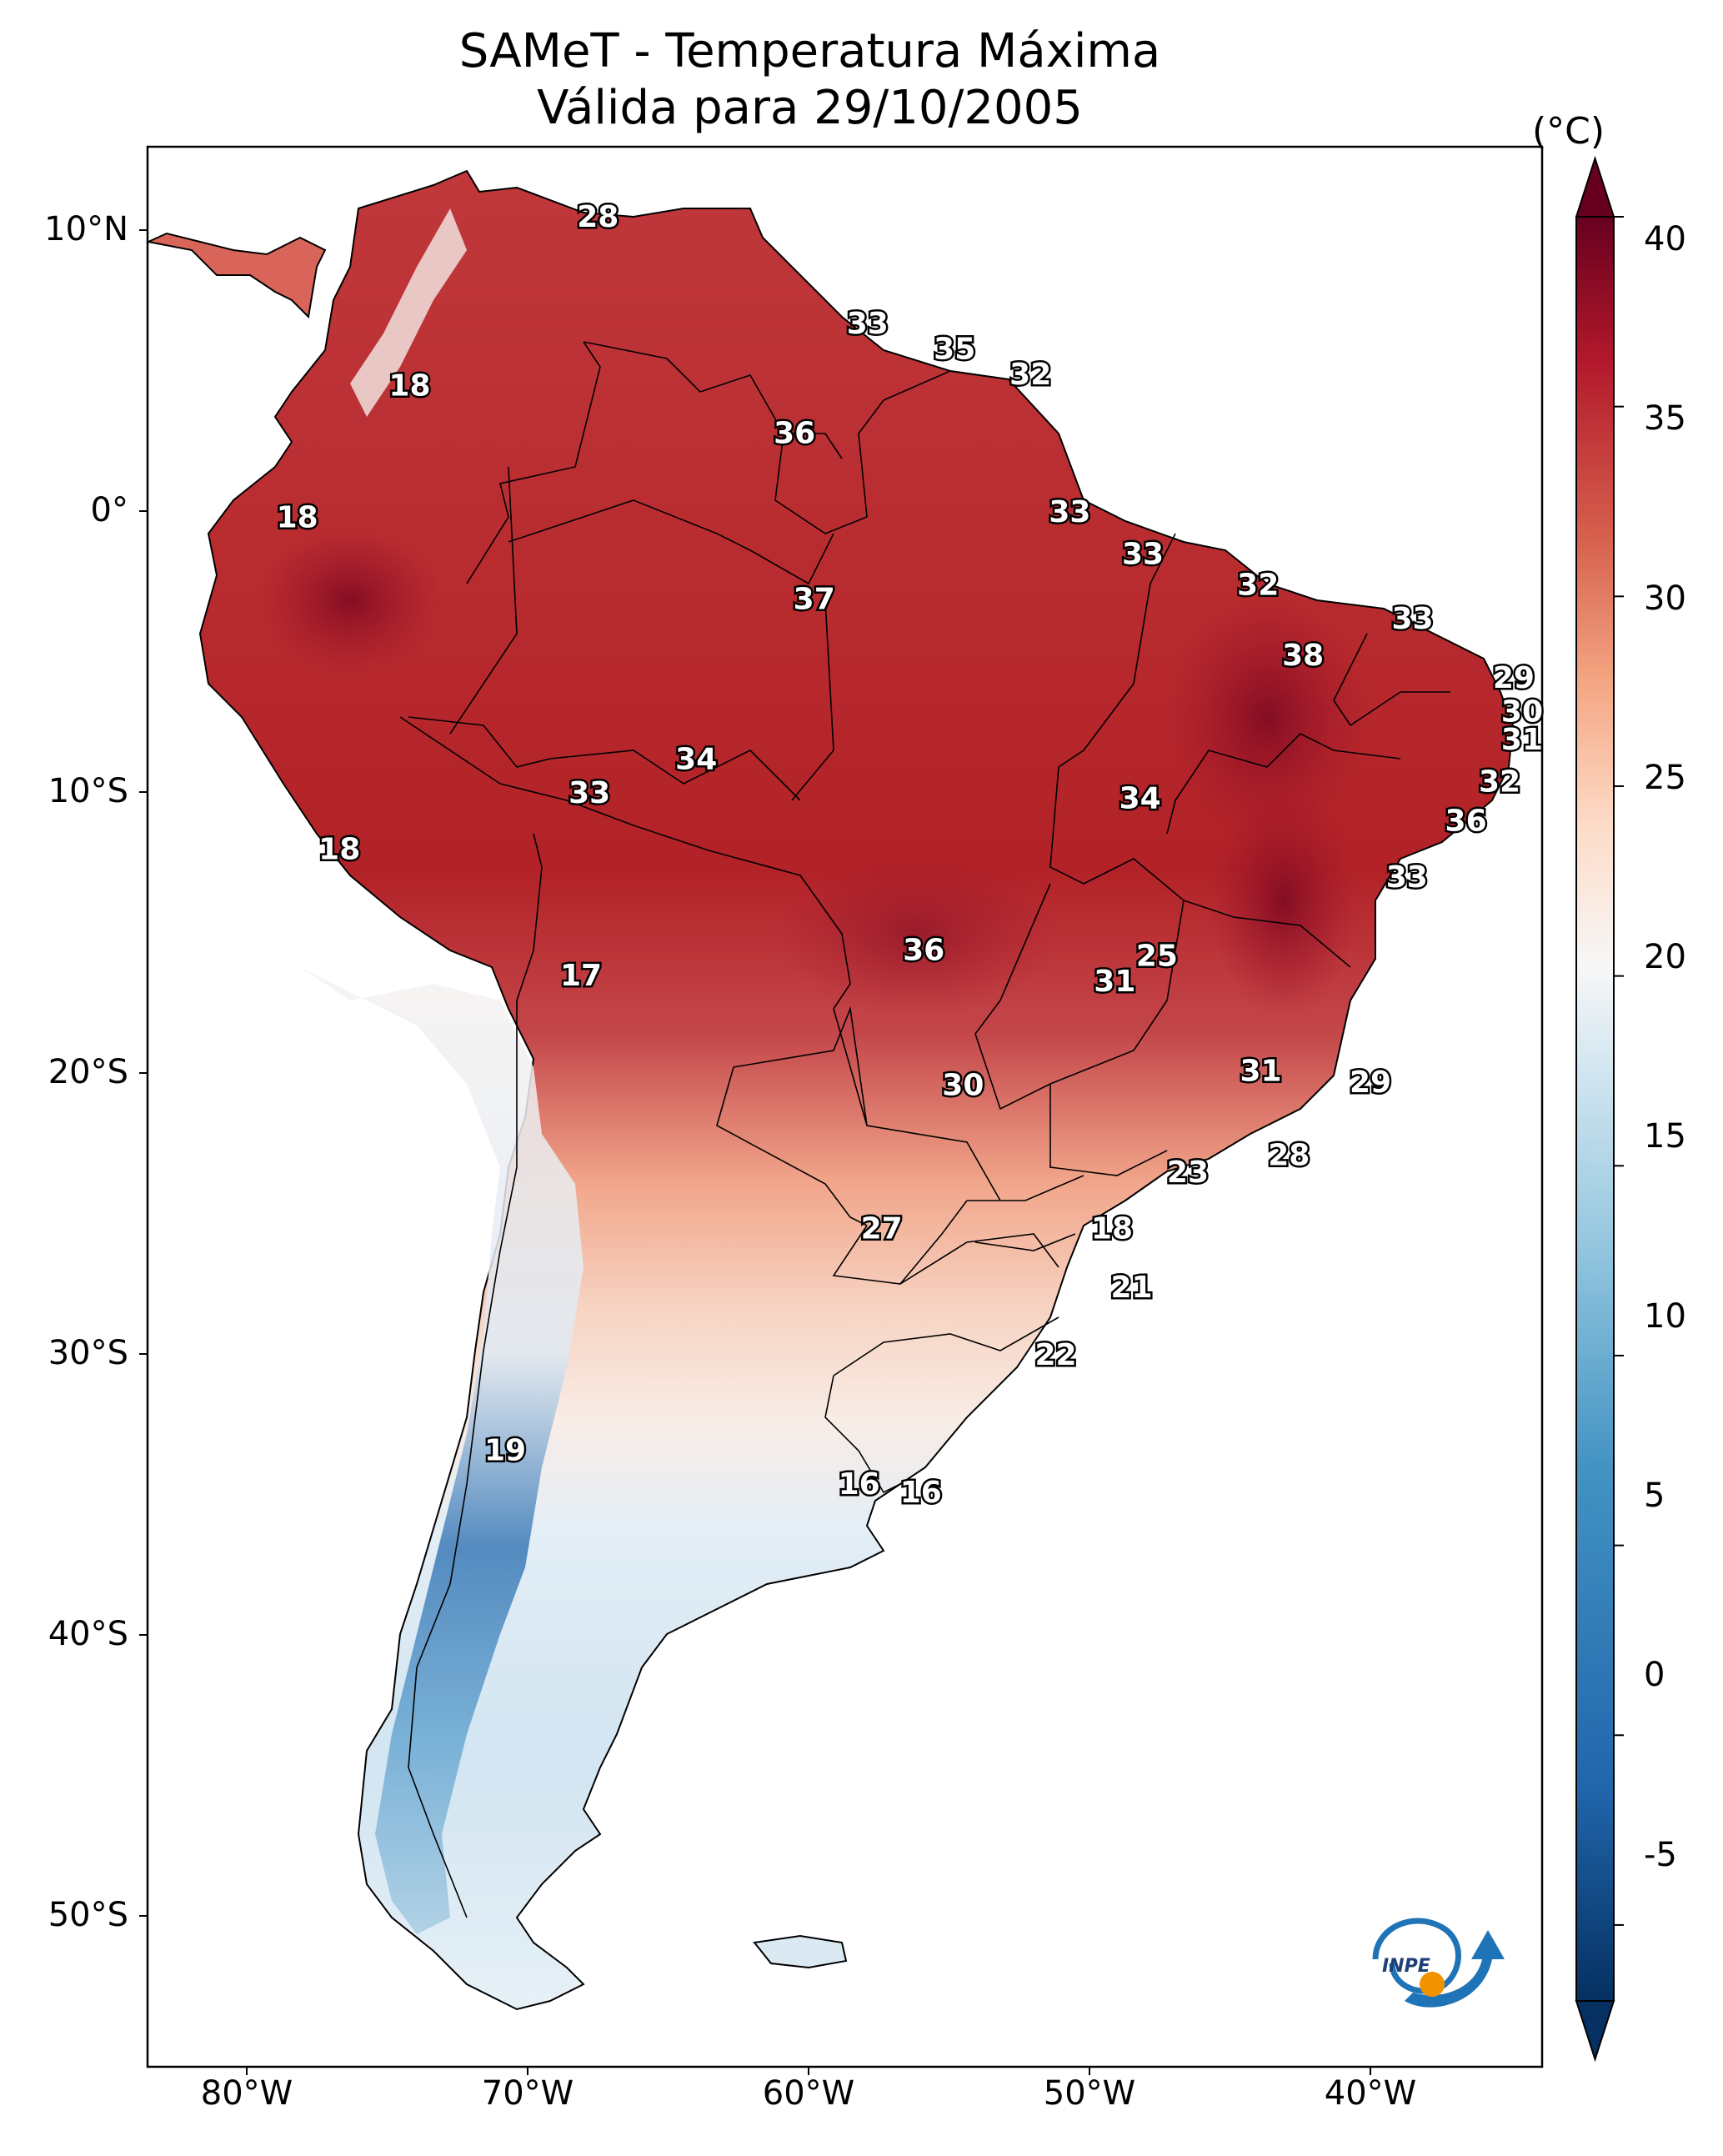 The height and width of the screenshot is (2156, 1723). I want to click on temperature-label: 27, so click(882, 1228).